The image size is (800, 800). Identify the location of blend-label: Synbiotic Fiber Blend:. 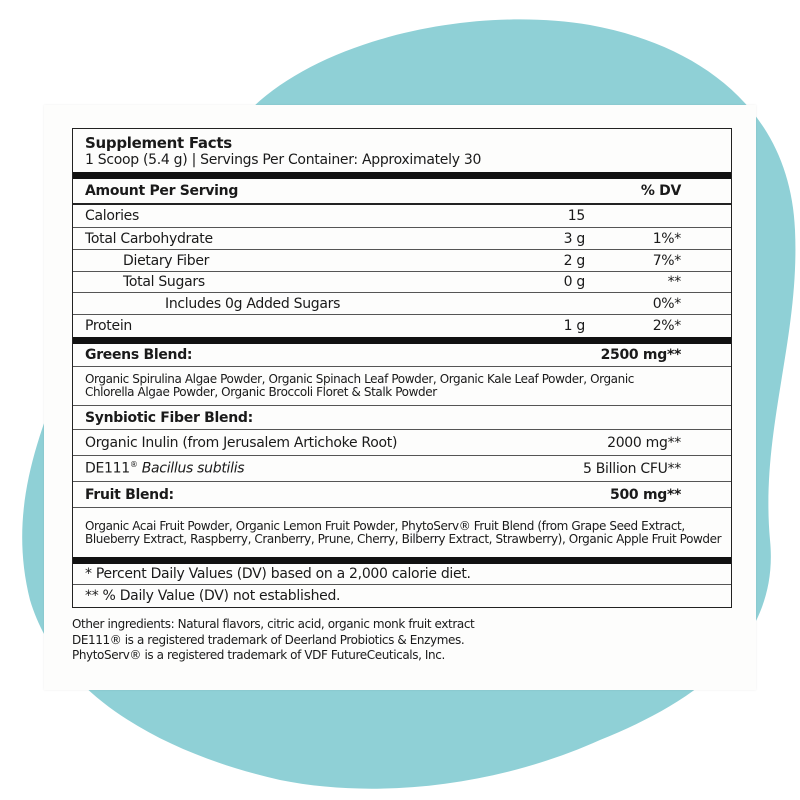
(169, 417).